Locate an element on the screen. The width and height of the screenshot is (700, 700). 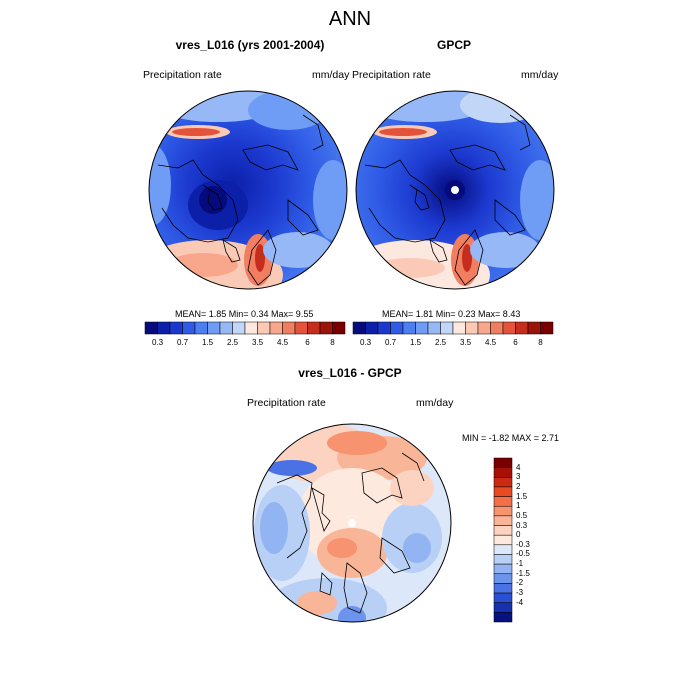
colorbar-tick: -0.5 is located at coordinates (523, 554).